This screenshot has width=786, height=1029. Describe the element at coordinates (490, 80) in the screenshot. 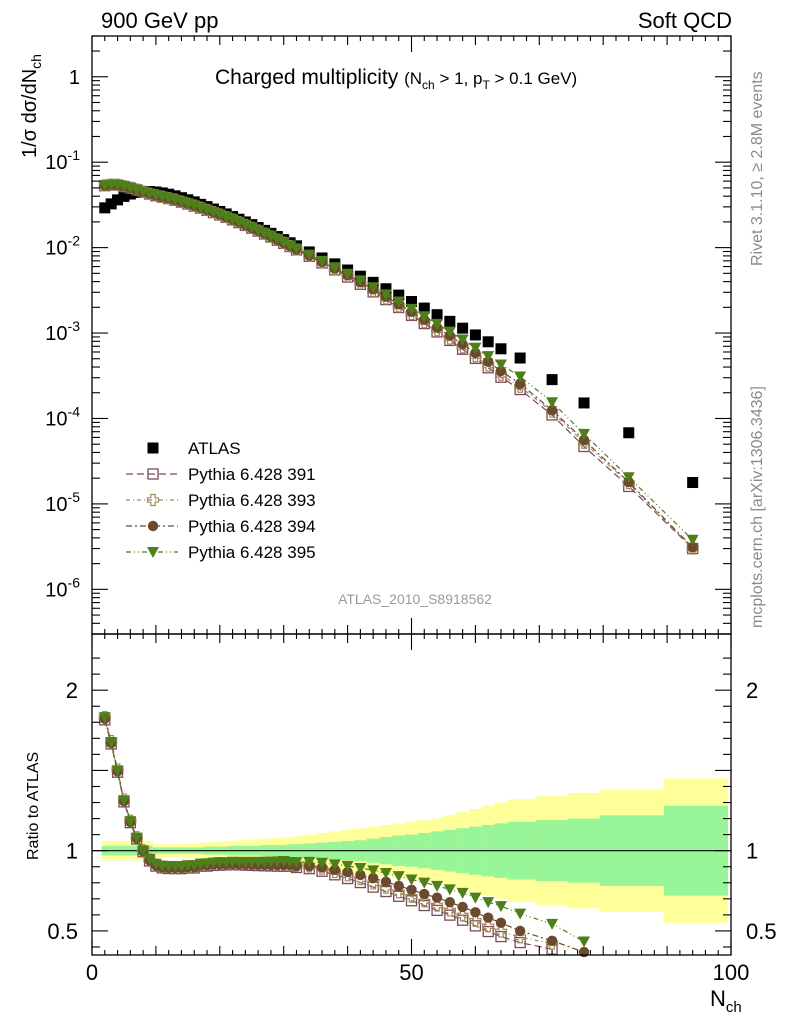

I see `plot-title-detail: (Nch > 1, pT > 0.1 GeV)` at that location.